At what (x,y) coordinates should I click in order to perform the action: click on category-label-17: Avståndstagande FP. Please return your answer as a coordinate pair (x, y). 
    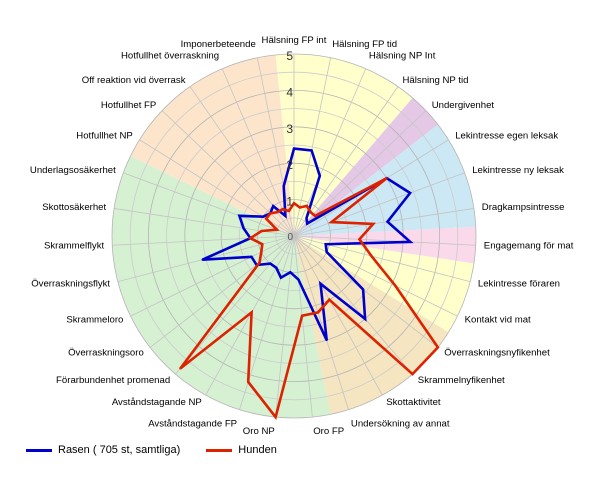
    Looking at the image, I should click on (192, 423).